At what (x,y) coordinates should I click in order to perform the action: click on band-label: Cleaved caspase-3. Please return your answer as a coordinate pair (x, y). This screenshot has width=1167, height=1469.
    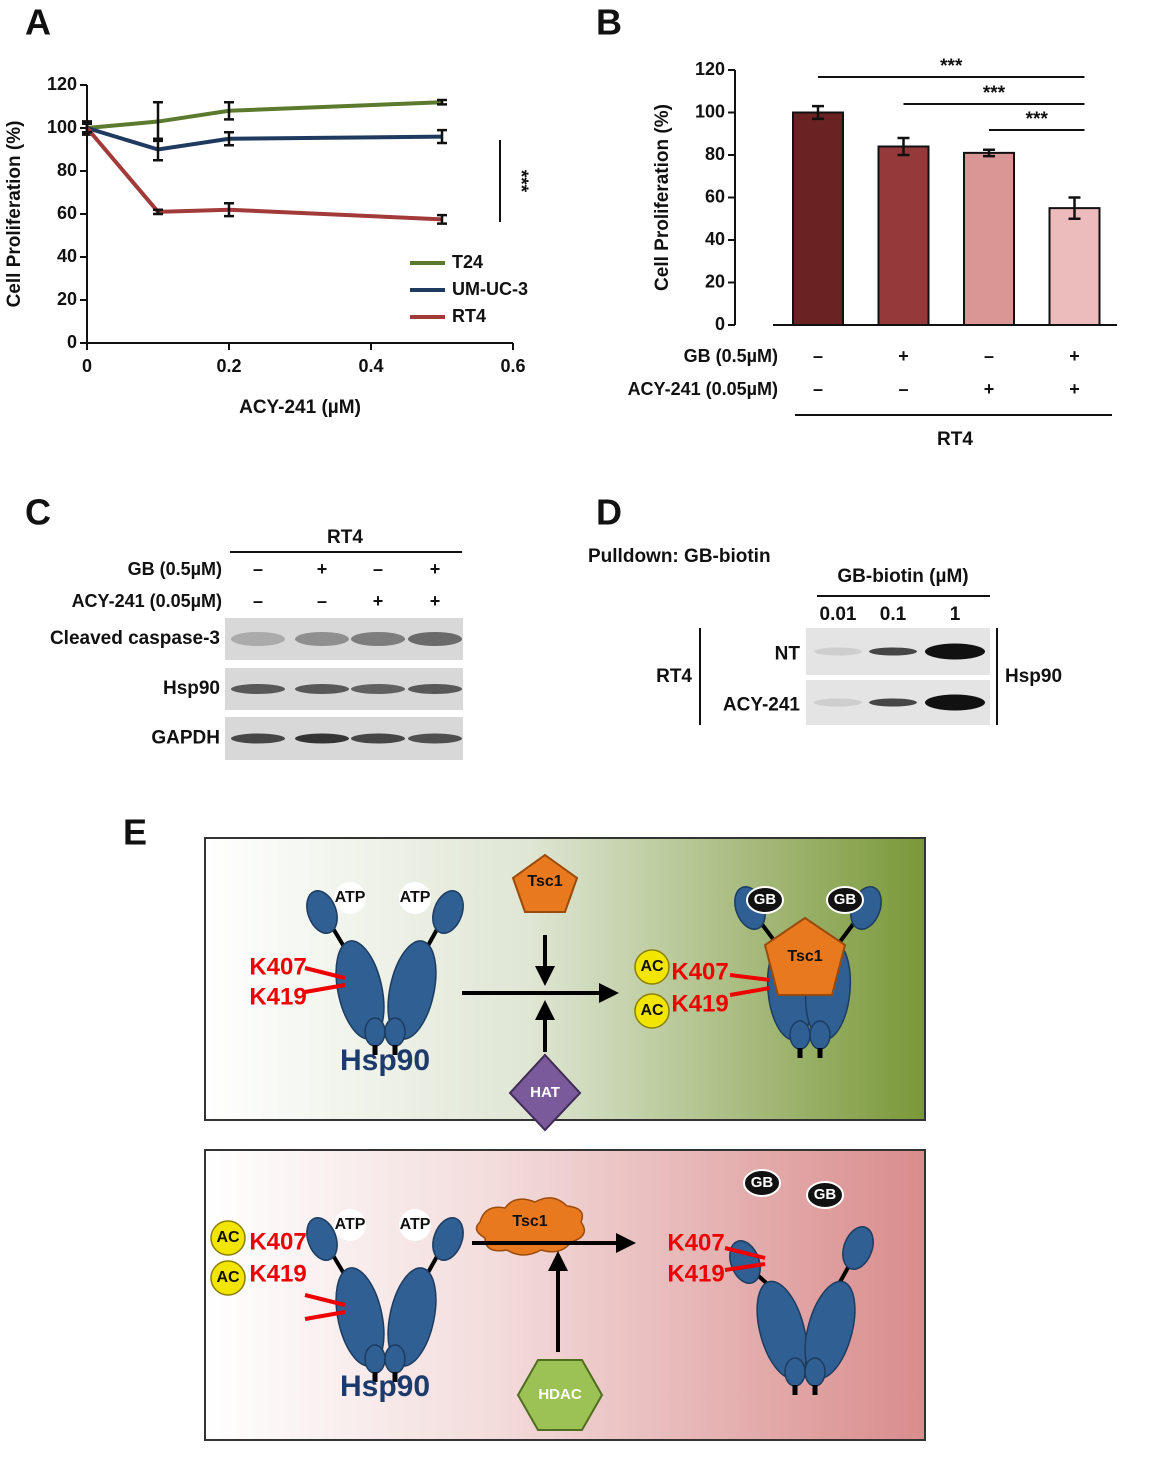
    Looking at the image, I should click on (135, 638).